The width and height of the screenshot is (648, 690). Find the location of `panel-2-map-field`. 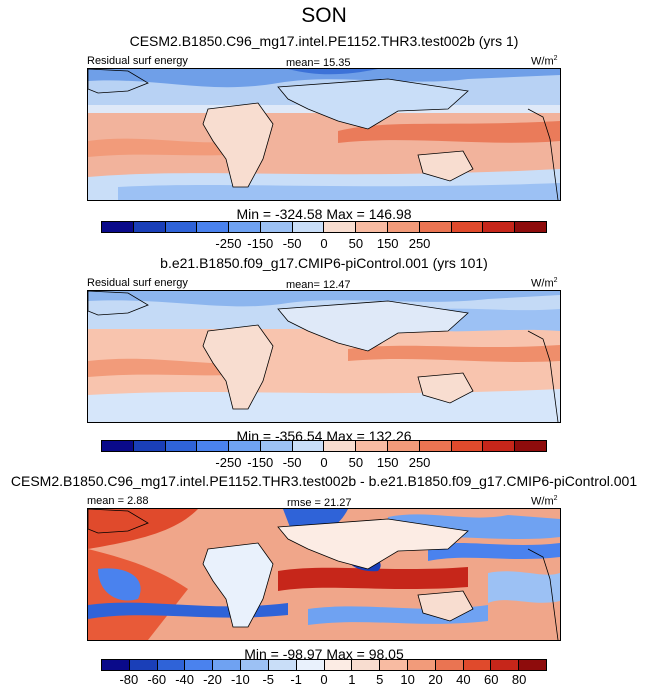

panel-2-map-field is located at coordinates (324, 356).